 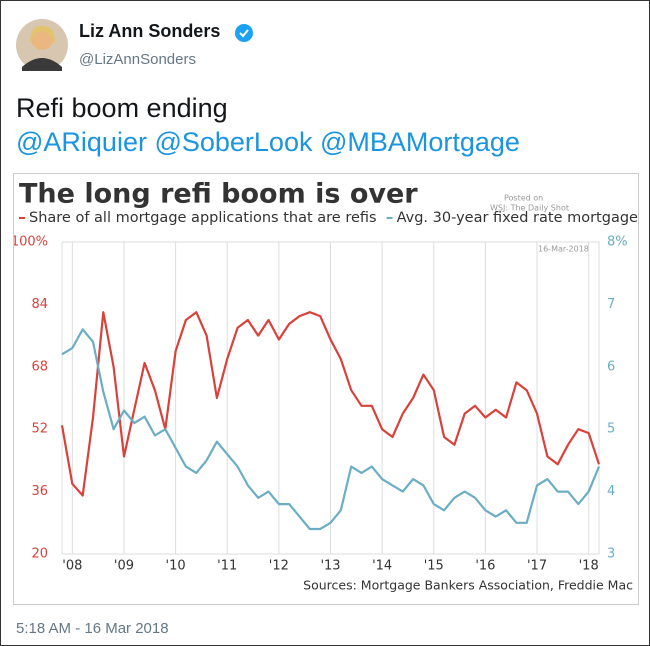 I want to click on x-tick-label: '13, so click(x=330, y=566).